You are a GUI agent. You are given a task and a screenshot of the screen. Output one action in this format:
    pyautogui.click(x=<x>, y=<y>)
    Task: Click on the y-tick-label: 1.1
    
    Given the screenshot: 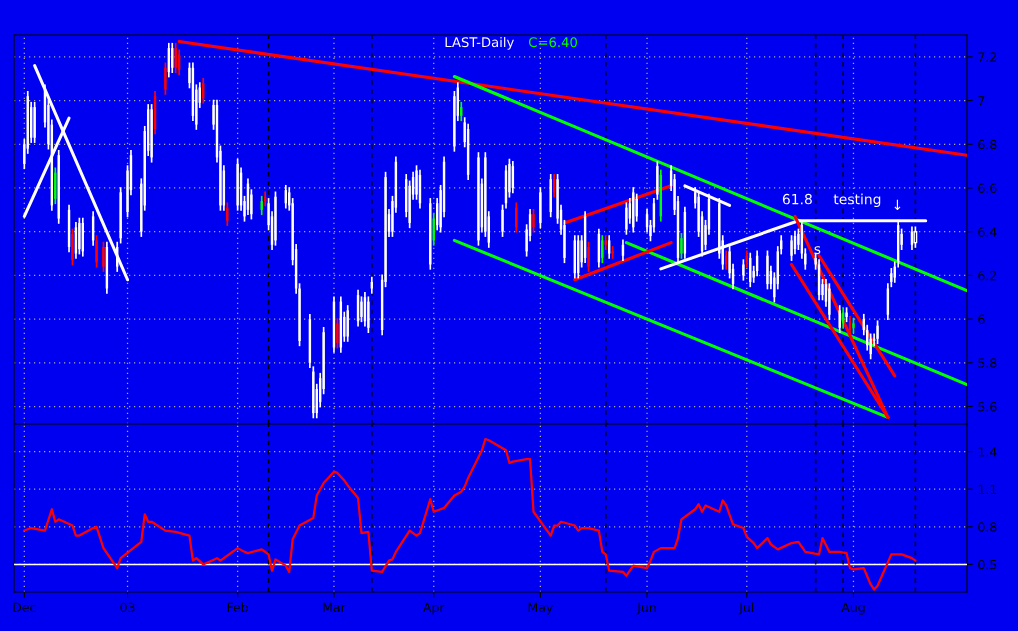 What is the action you would take?
    pyautogui.click(x=987, y=489)
    